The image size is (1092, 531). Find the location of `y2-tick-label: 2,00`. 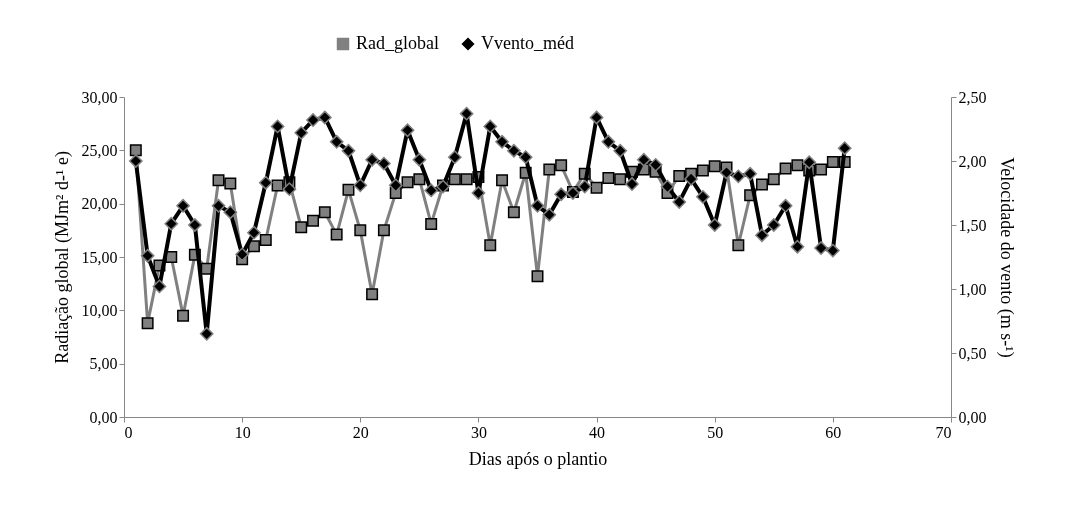

y2-tick-label: 2,00 is located at coordinates (972, 161).